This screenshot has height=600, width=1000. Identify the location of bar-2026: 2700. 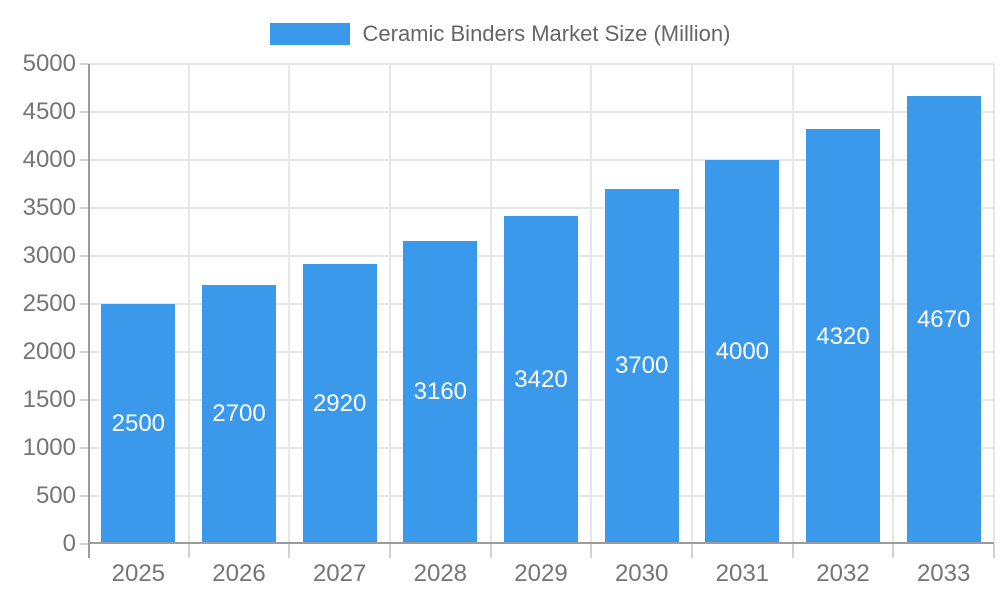
(239, 414).